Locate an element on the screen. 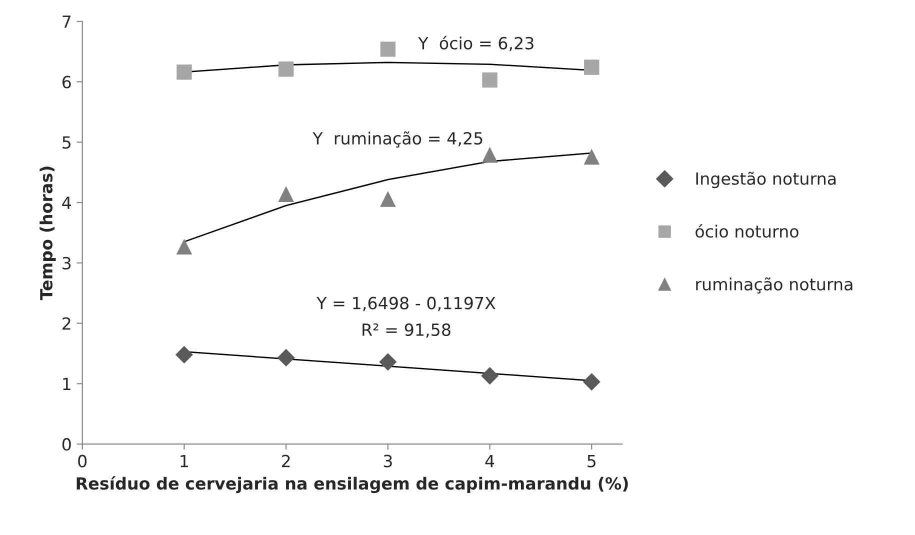 The width and height of the screenshot is (915, 535). annotation: R² = 91,58 is located at coordinates (406, 330).